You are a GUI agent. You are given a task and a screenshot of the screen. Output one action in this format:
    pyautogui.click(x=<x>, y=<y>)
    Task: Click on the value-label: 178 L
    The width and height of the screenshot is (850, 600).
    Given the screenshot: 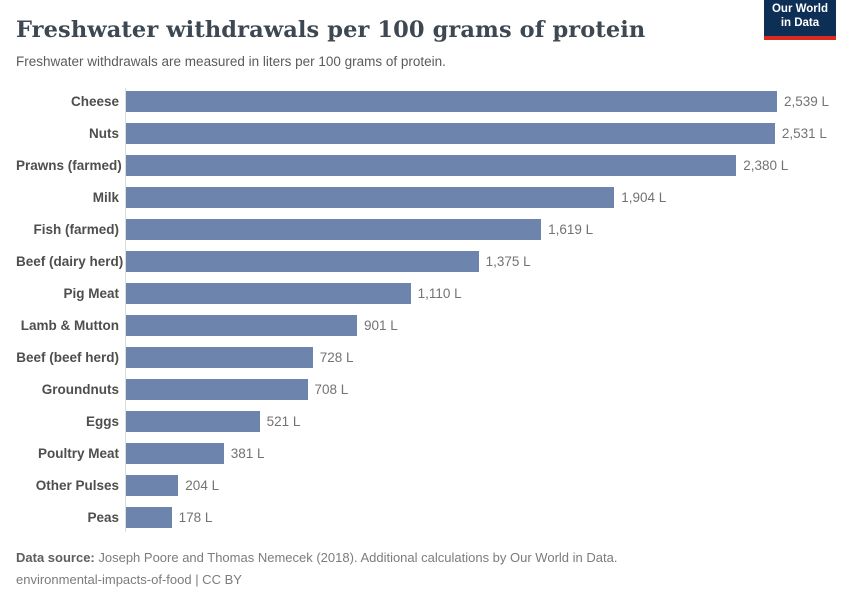 What is the action you would take?
    pyautogui.click(x=195, y=518)
    